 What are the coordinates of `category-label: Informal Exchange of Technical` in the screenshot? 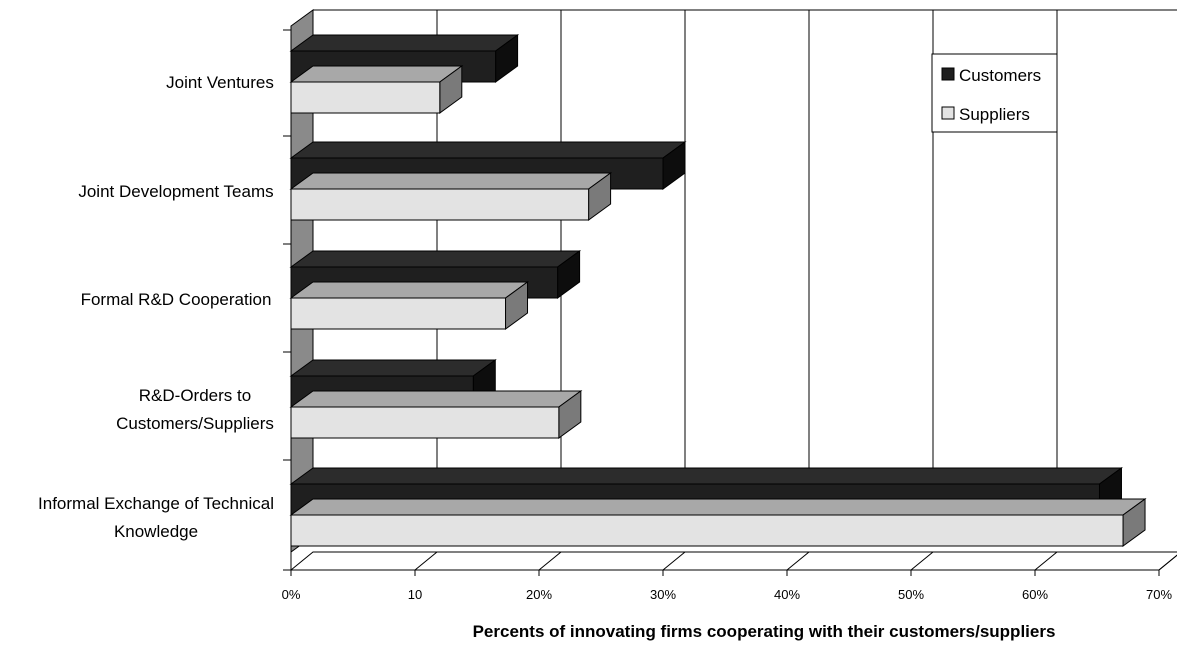 It's located at (156, 503).